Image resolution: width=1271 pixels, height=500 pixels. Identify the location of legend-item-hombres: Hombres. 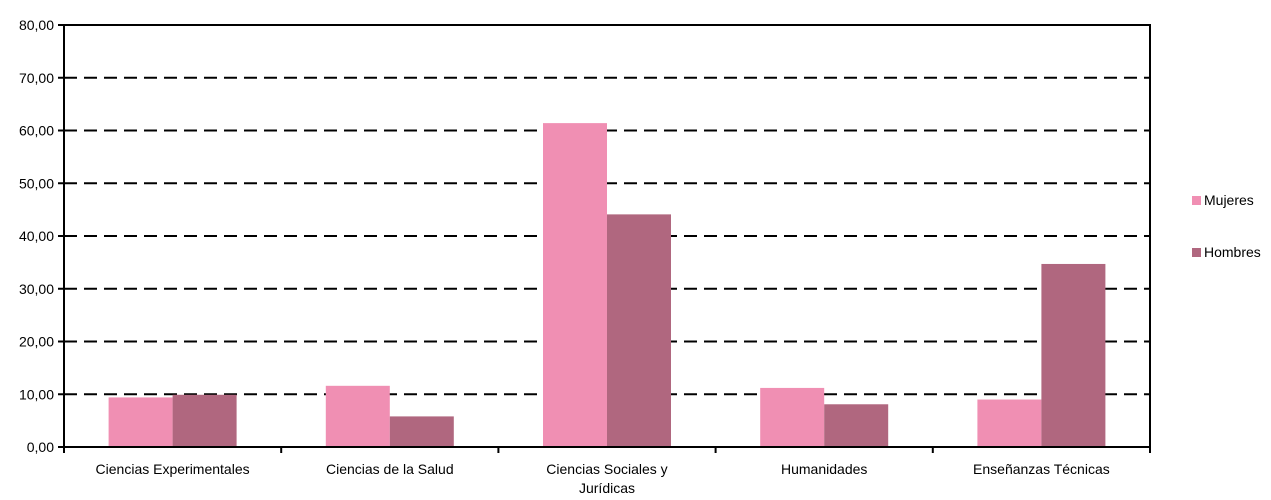
(1226, 252).